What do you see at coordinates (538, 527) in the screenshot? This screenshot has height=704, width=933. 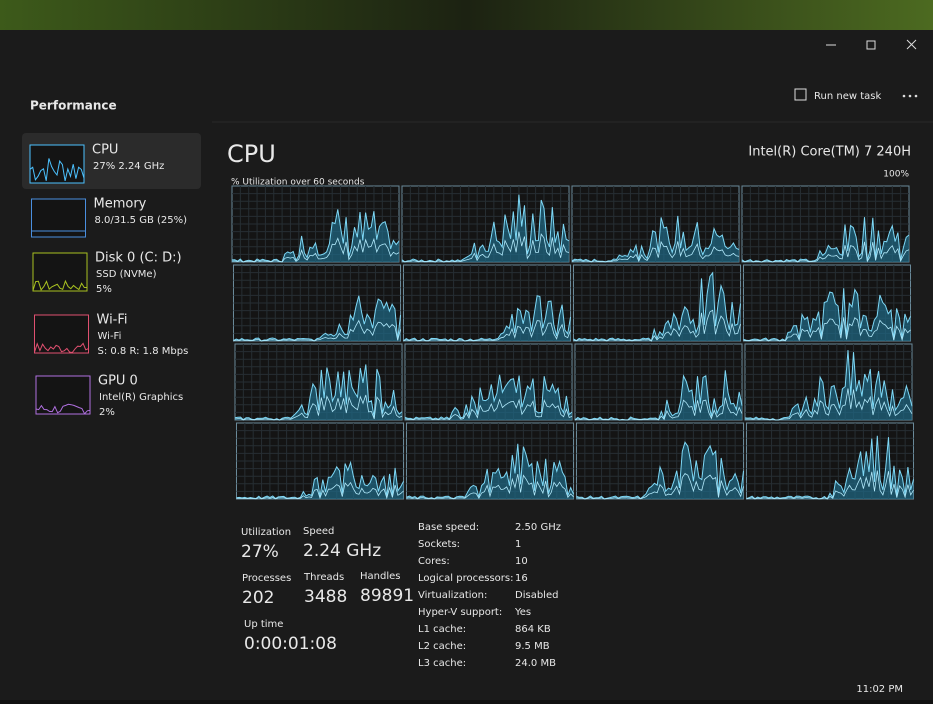 I see `spec-value: 2.50 GHz` at bounding box center [538, 527].